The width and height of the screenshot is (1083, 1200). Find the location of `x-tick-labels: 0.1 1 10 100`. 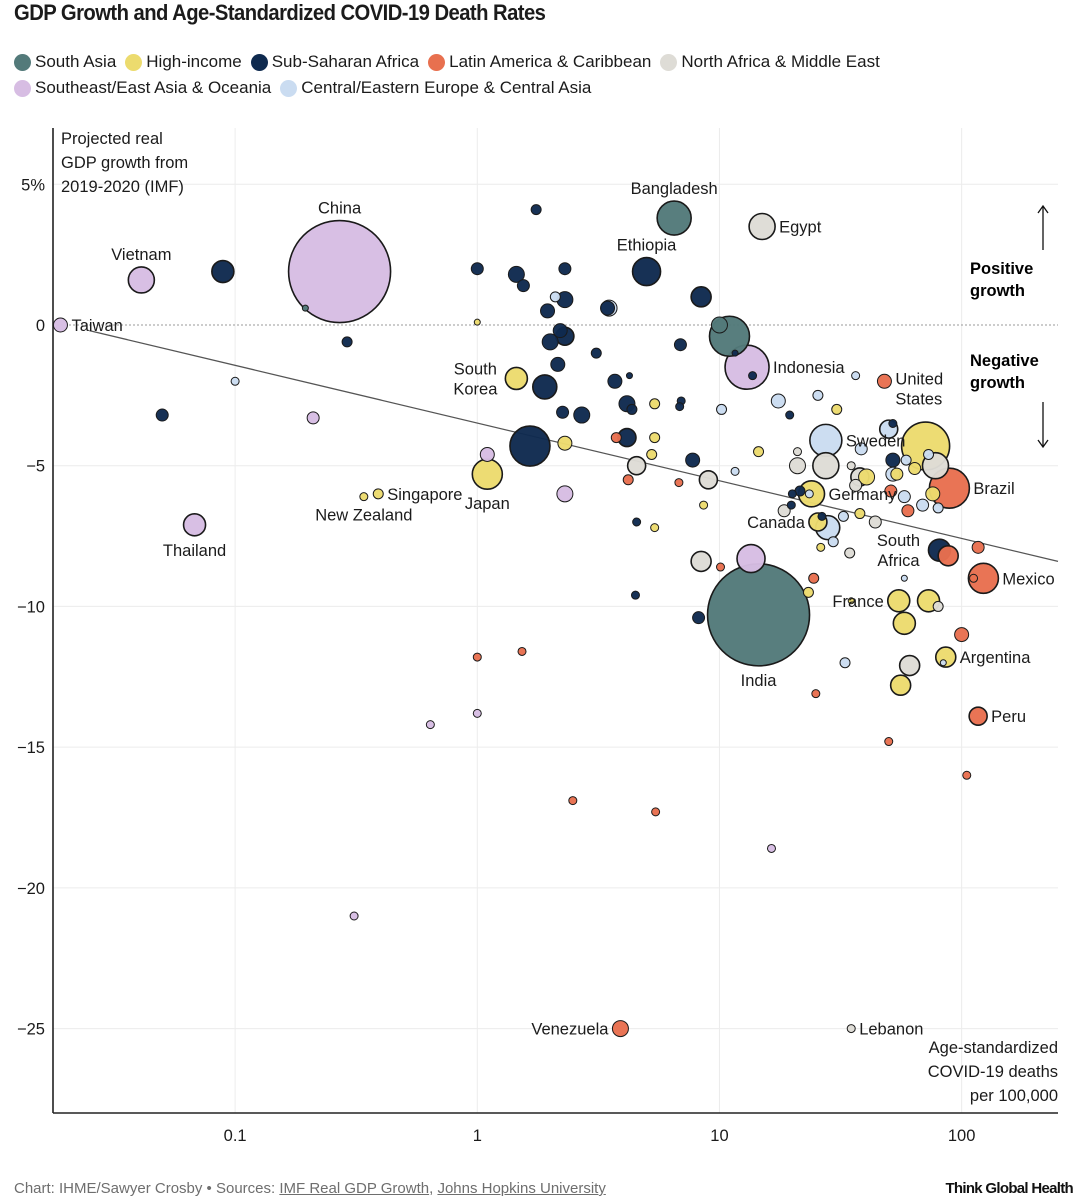

x-tick-labels: 0.1 1 10 100 is located at coordinates (600, 1136).